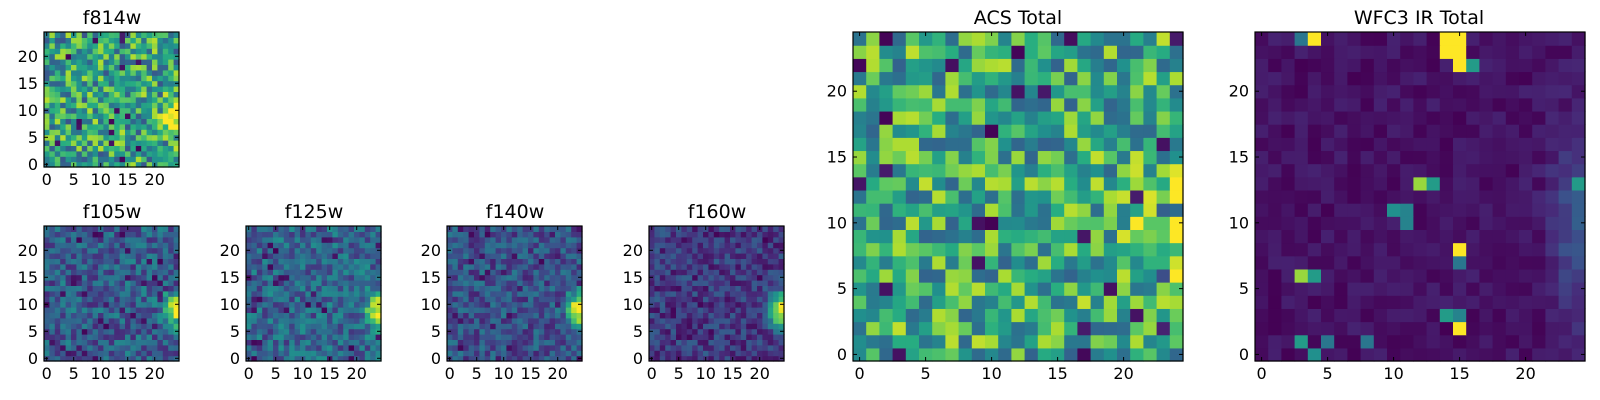 The image size is (1600, 400). I want to click on x-tick-label: 20, so click(155, 373).